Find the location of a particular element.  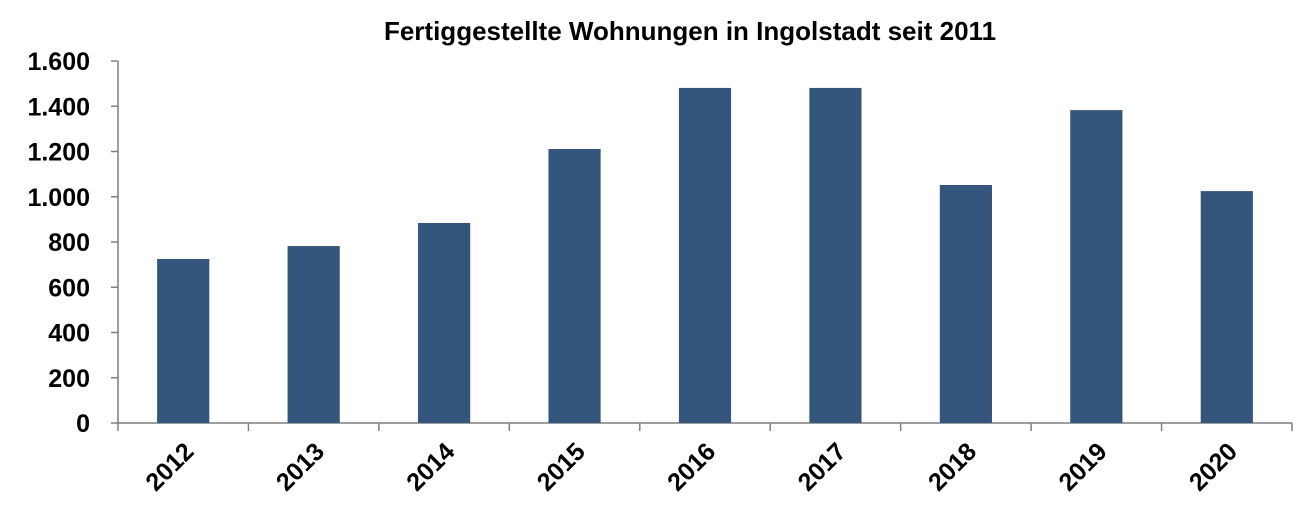

y-tick-label: 1.600 is located at coordinates (58, 62).